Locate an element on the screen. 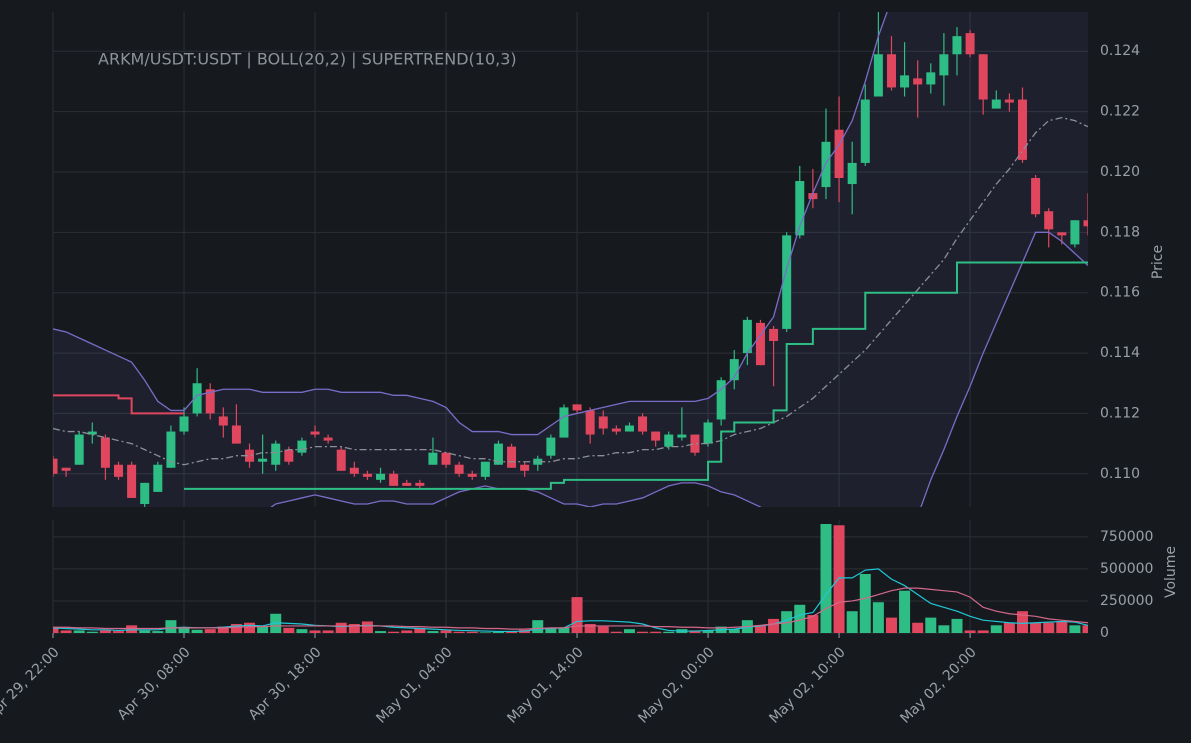 The height and width of the screenshot is (743, 1191). volume-panel is located at coordinates (570, 578).